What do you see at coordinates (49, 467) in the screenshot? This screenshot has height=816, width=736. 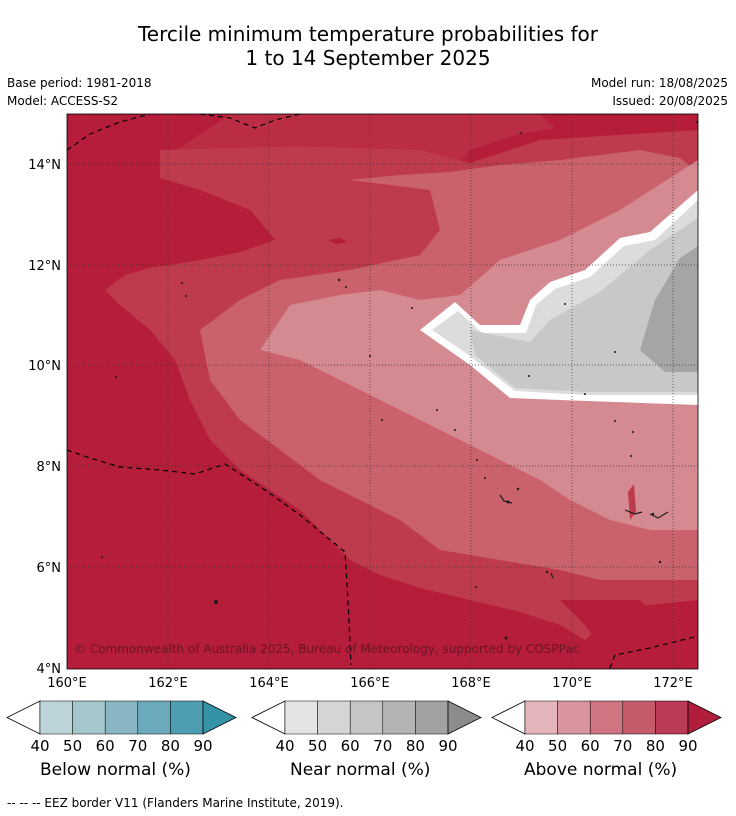 I see `lat-label-3: 8°N` at bounding box center [49, 467].